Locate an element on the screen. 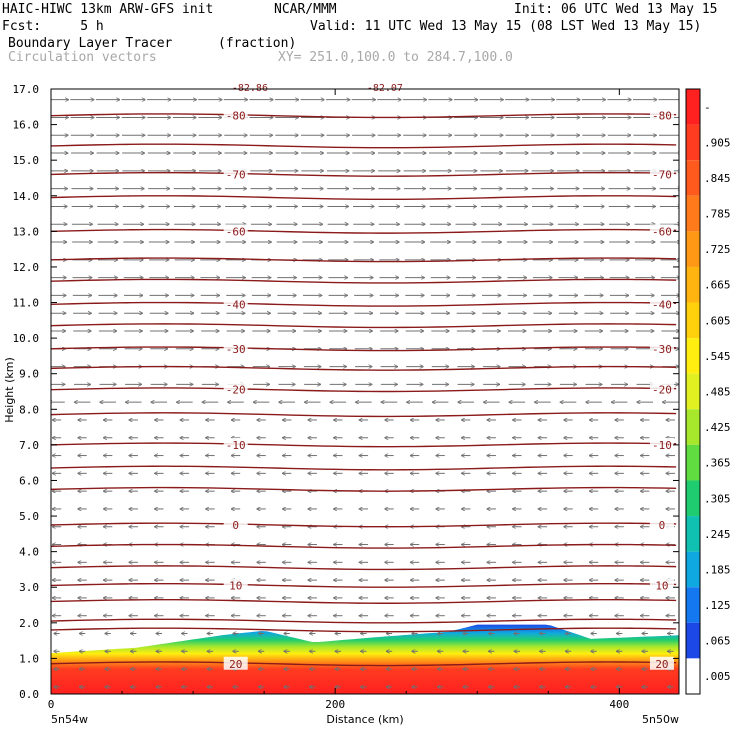 This screenshot has height=740, width=740. colorbar-label: .485 is located at coordinates (717, 392).